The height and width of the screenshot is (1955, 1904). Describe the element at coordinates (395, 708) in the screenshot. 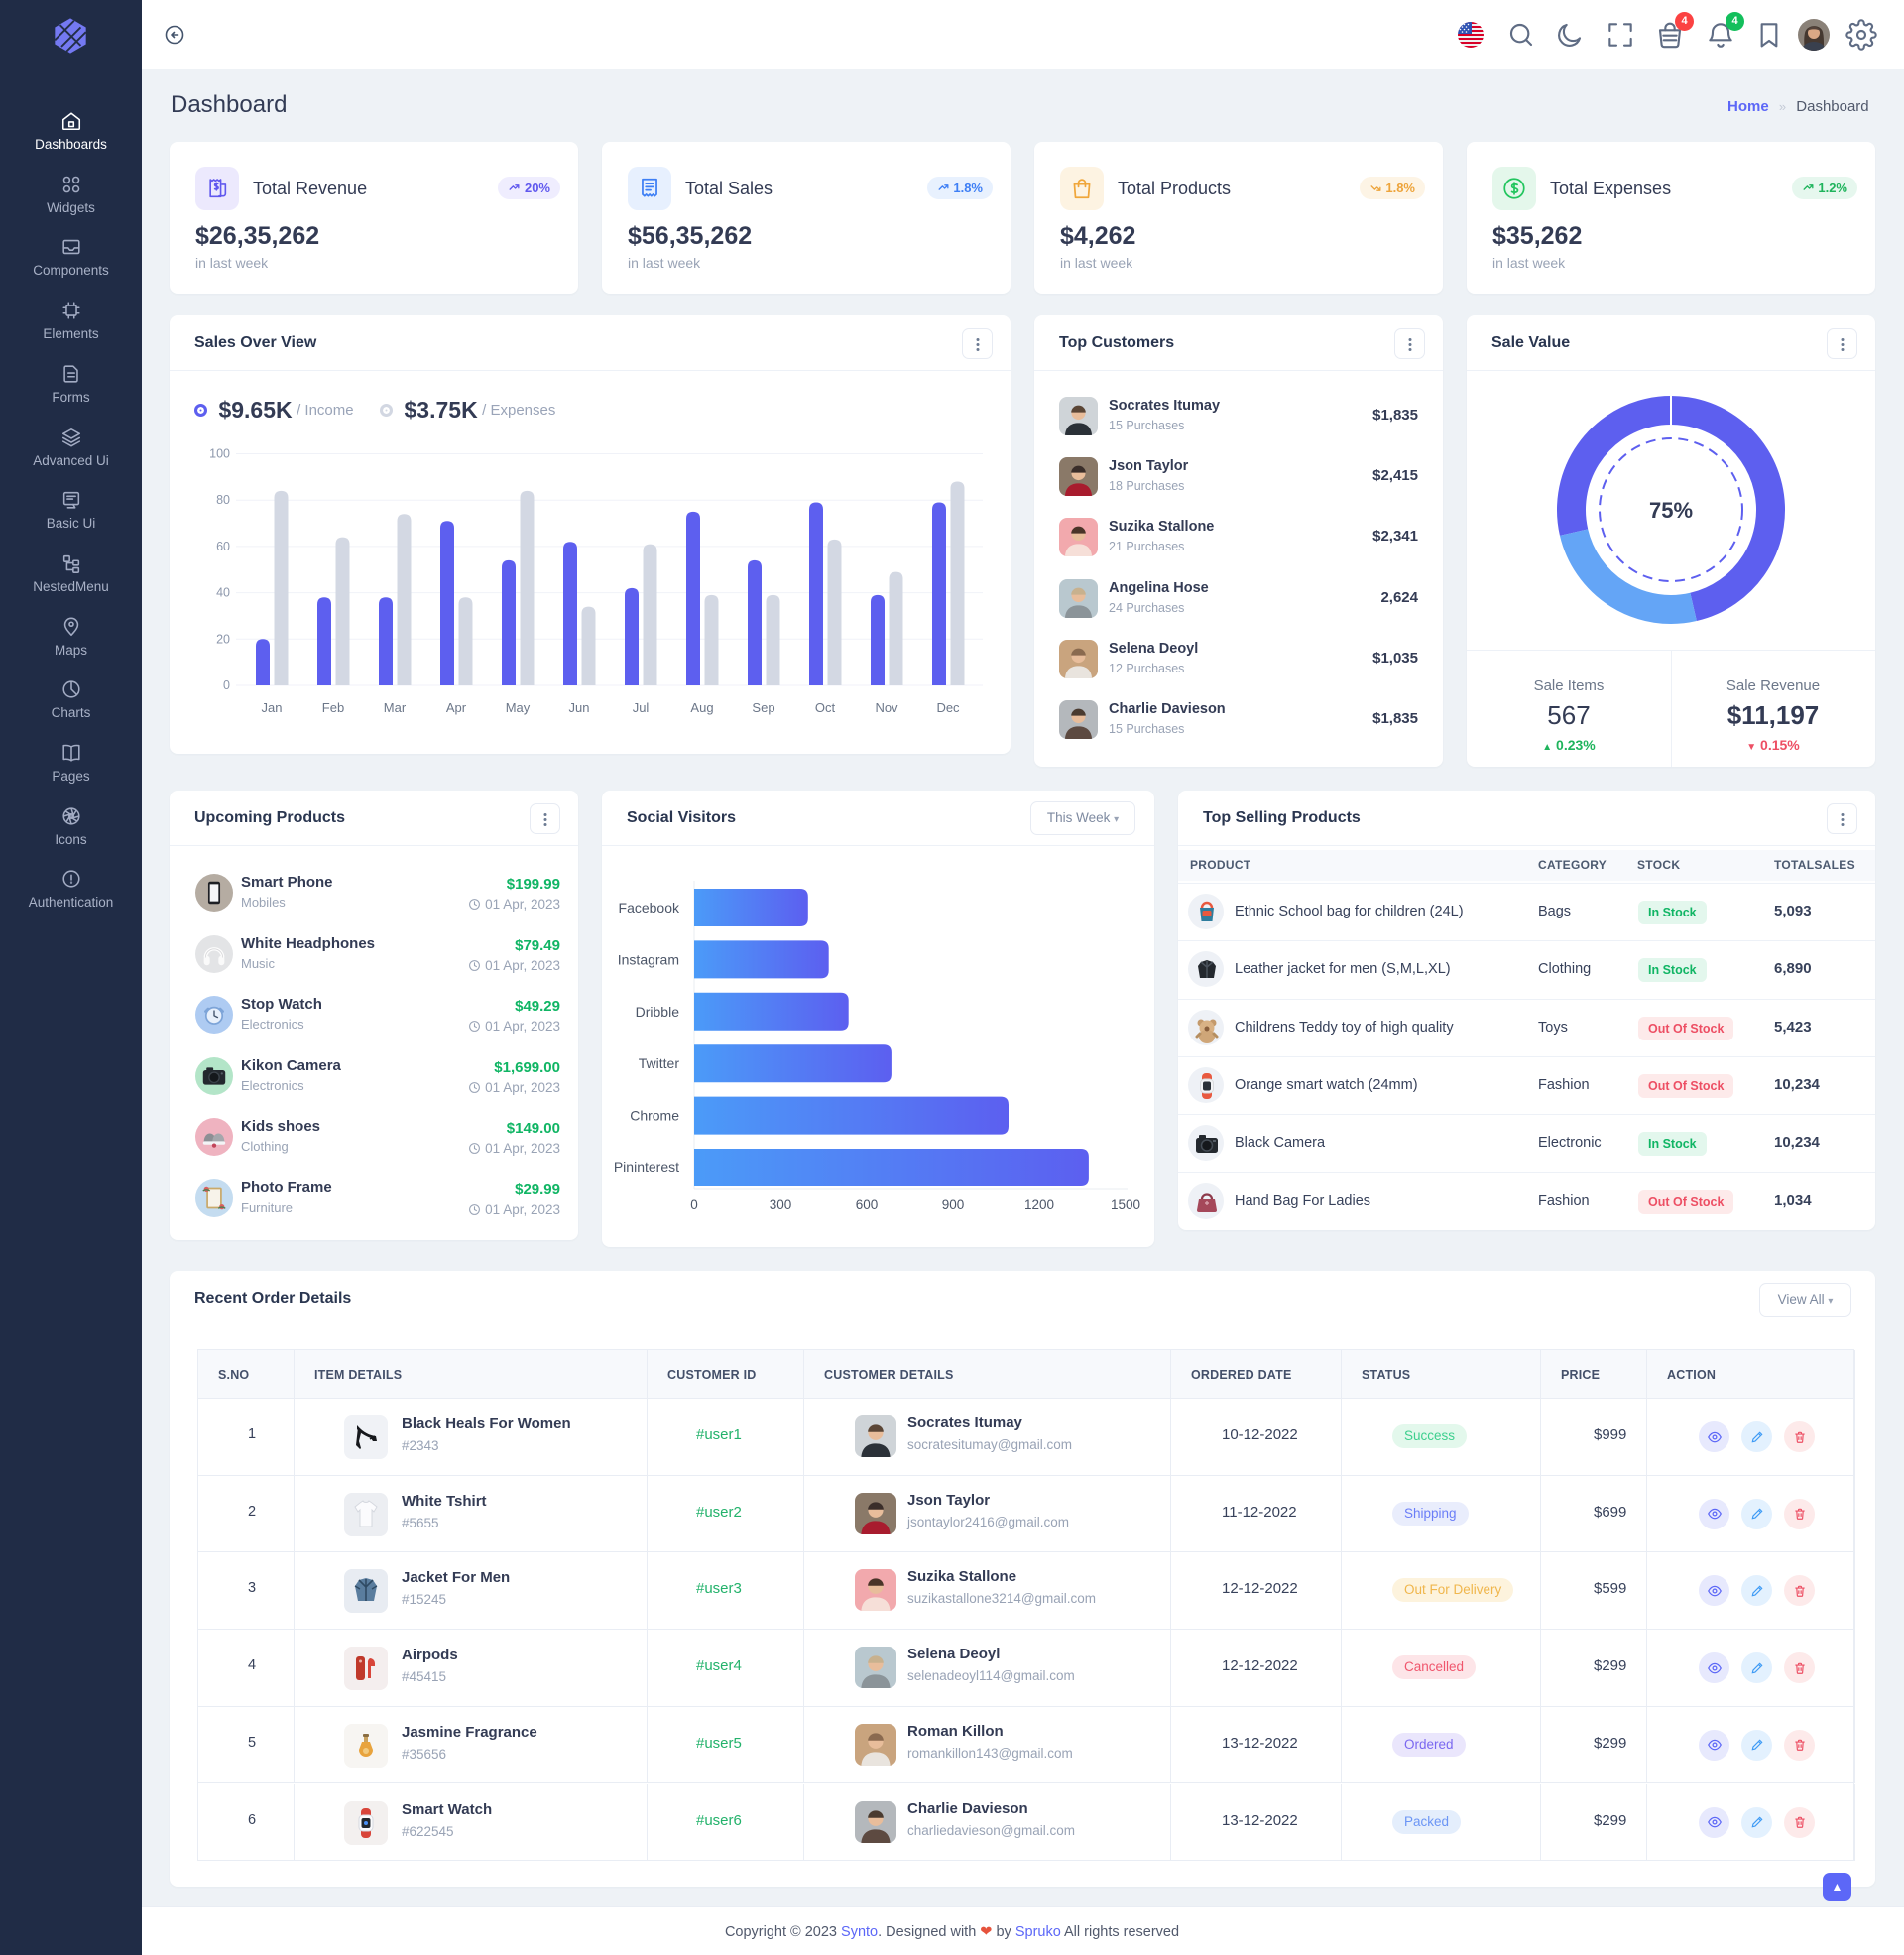

I see `svg-text: Mar` at that location.